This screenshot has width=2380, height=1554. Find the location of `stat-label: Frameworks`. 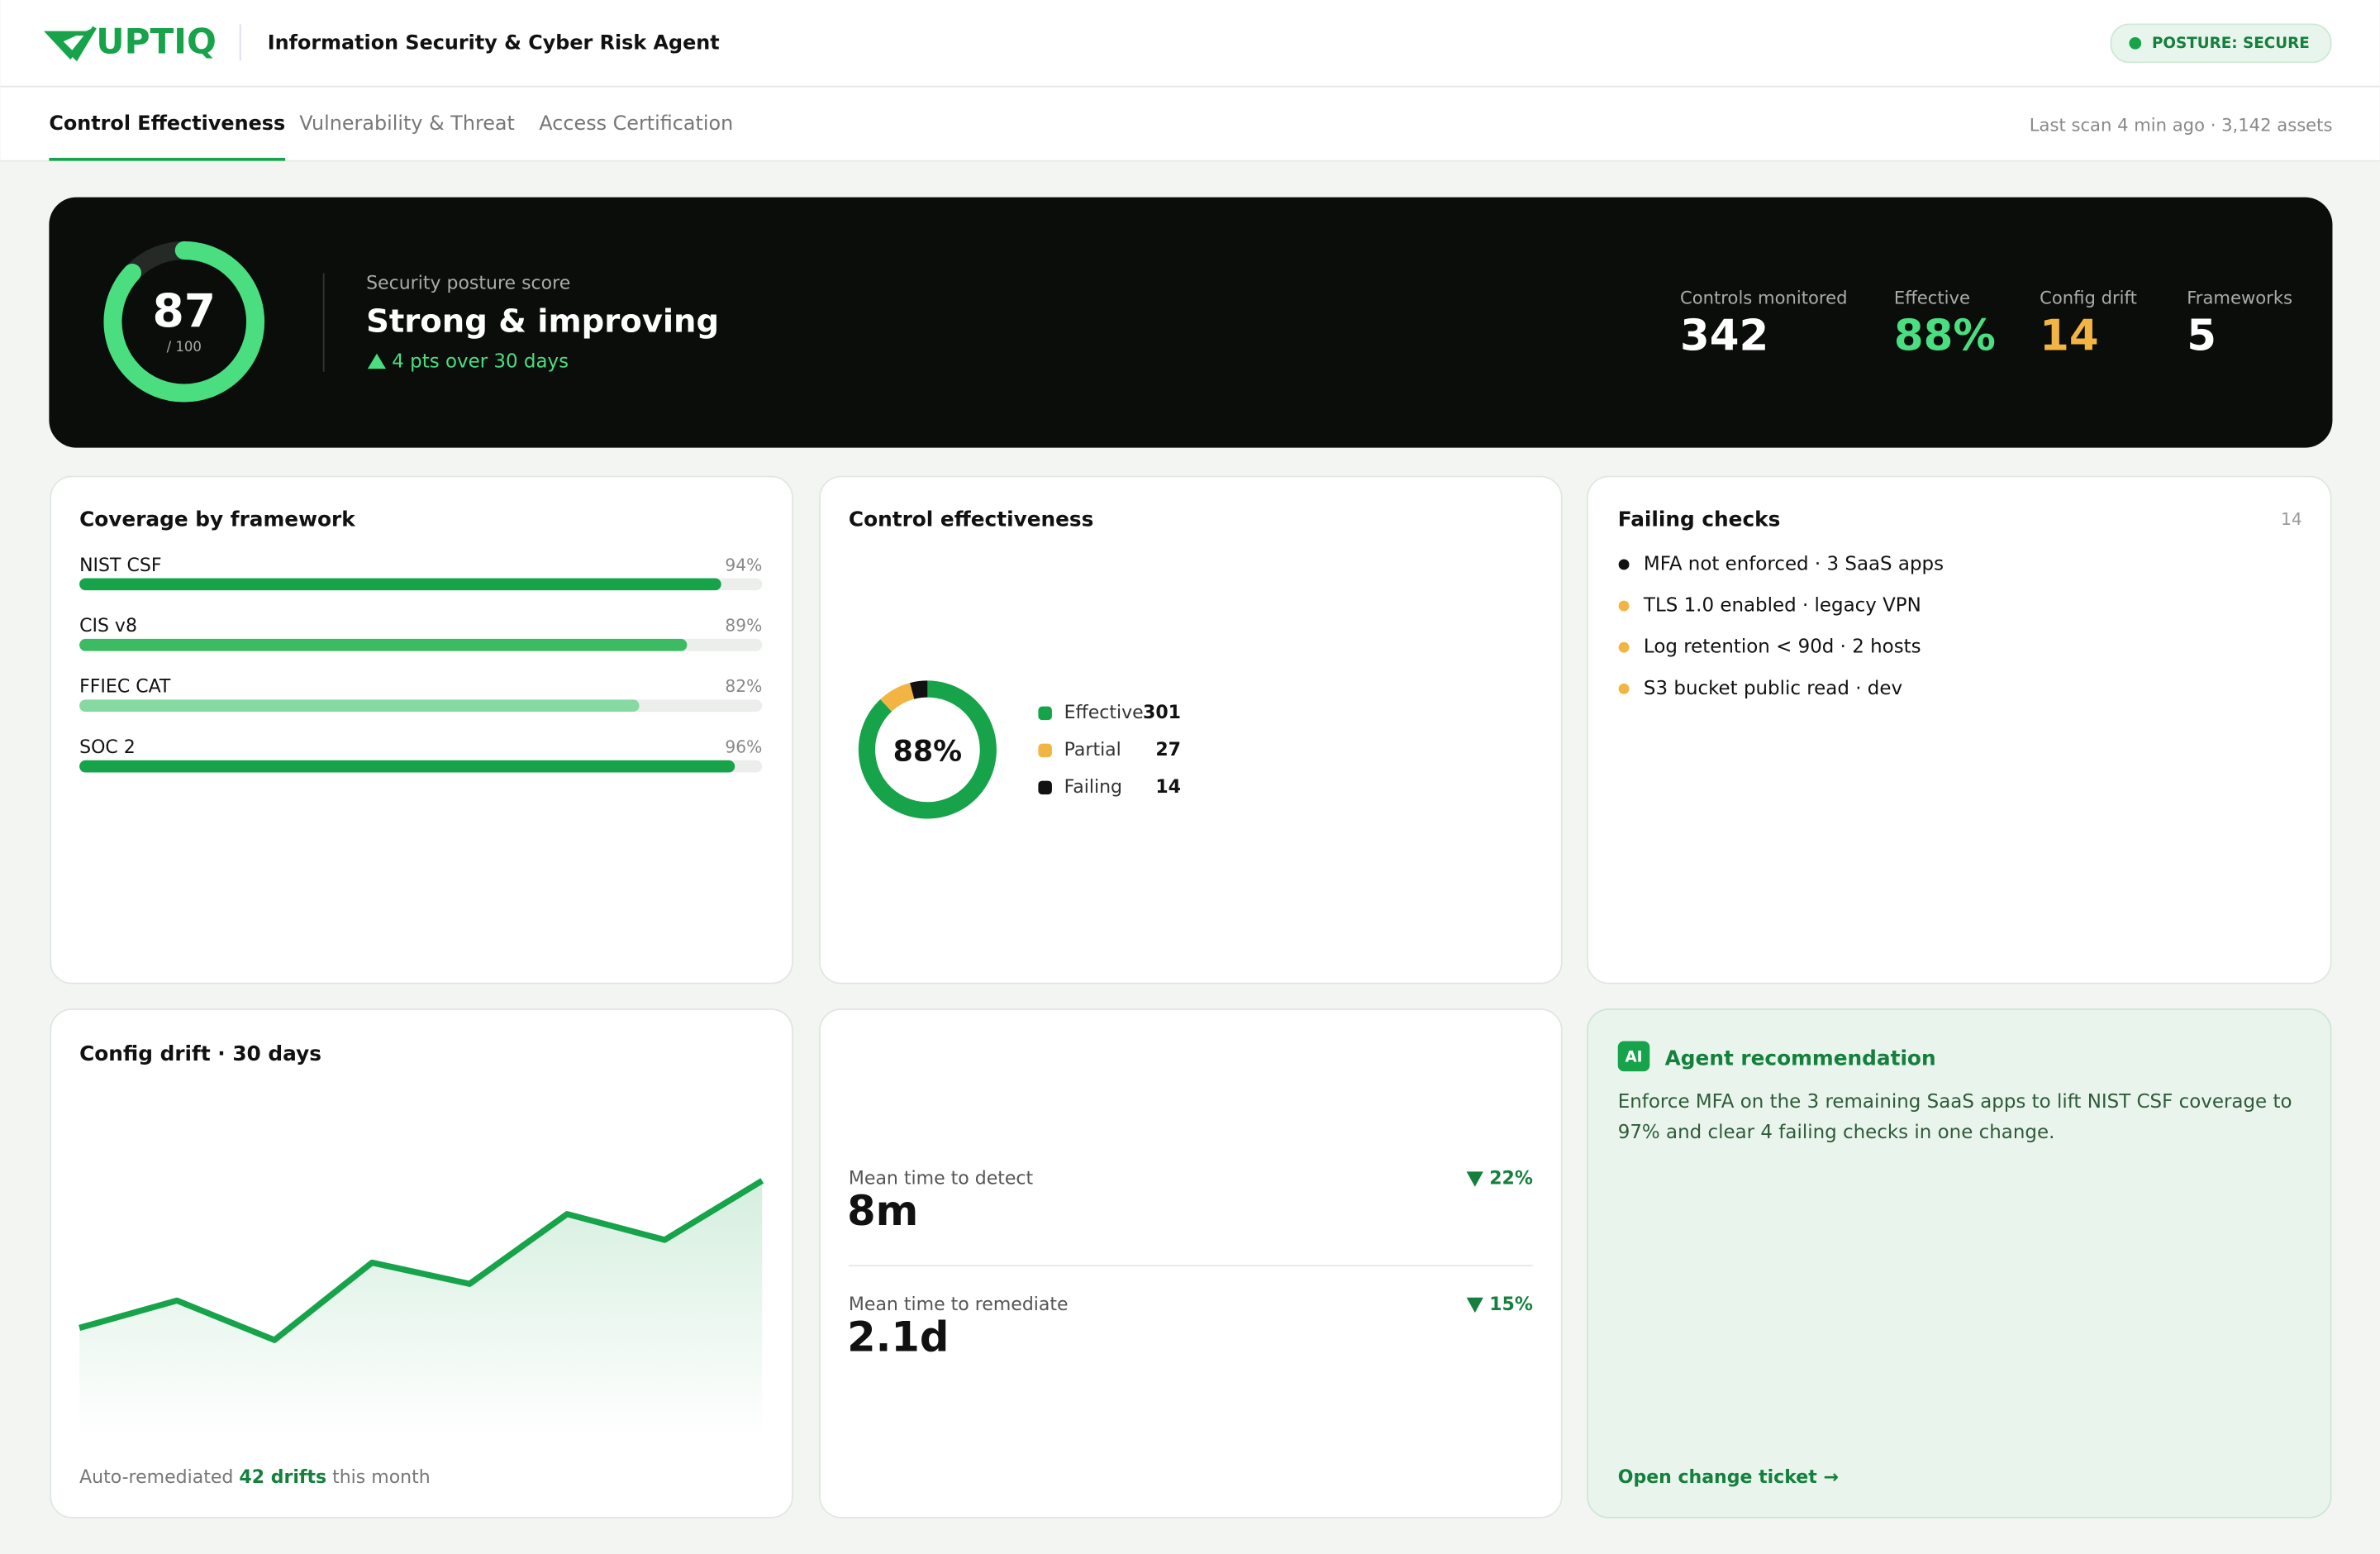

stat-label: Frameworks is located at coordinates (2239, 298).